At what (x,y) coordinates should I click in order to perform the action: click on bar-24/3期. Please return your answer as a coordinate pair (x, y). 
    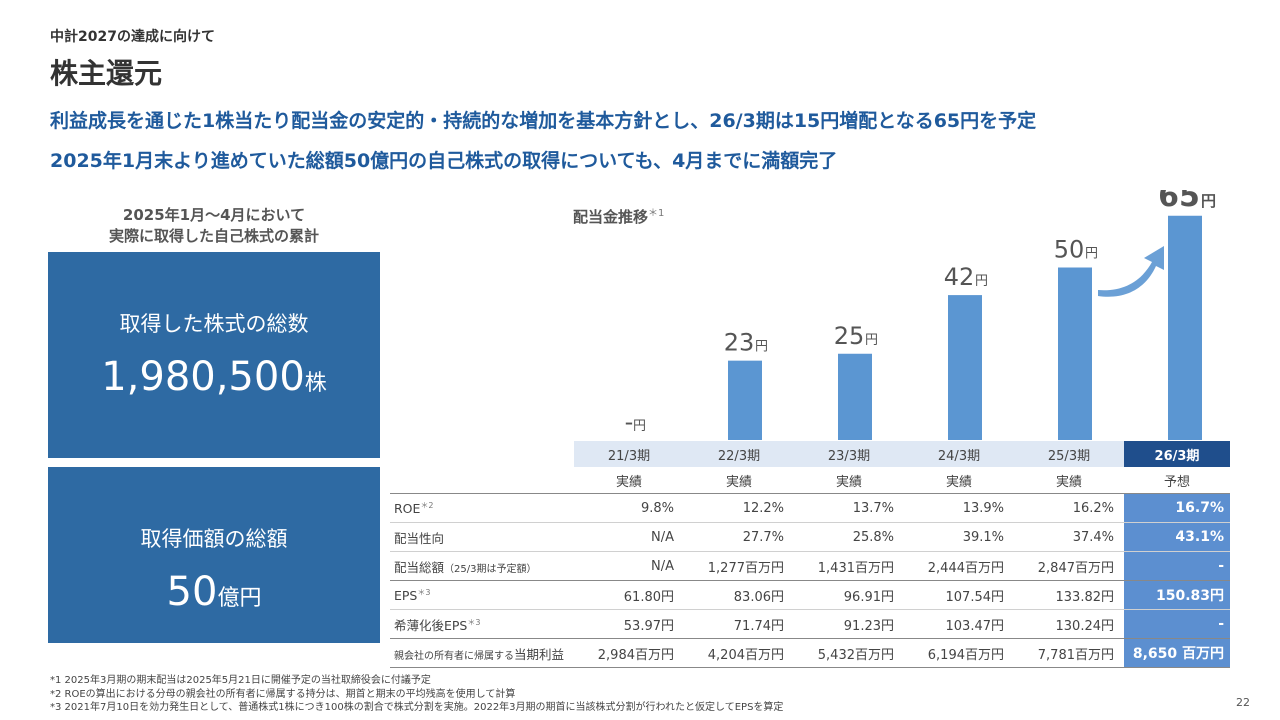
    Looking at the image, I should click on (965, 367).